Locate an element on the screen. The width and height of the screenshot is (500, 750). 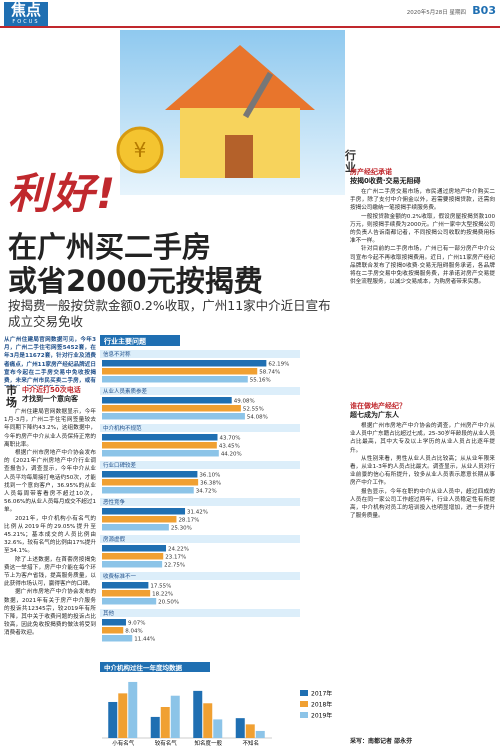
value-label: 43.70% is located at coordinates (229, 439).